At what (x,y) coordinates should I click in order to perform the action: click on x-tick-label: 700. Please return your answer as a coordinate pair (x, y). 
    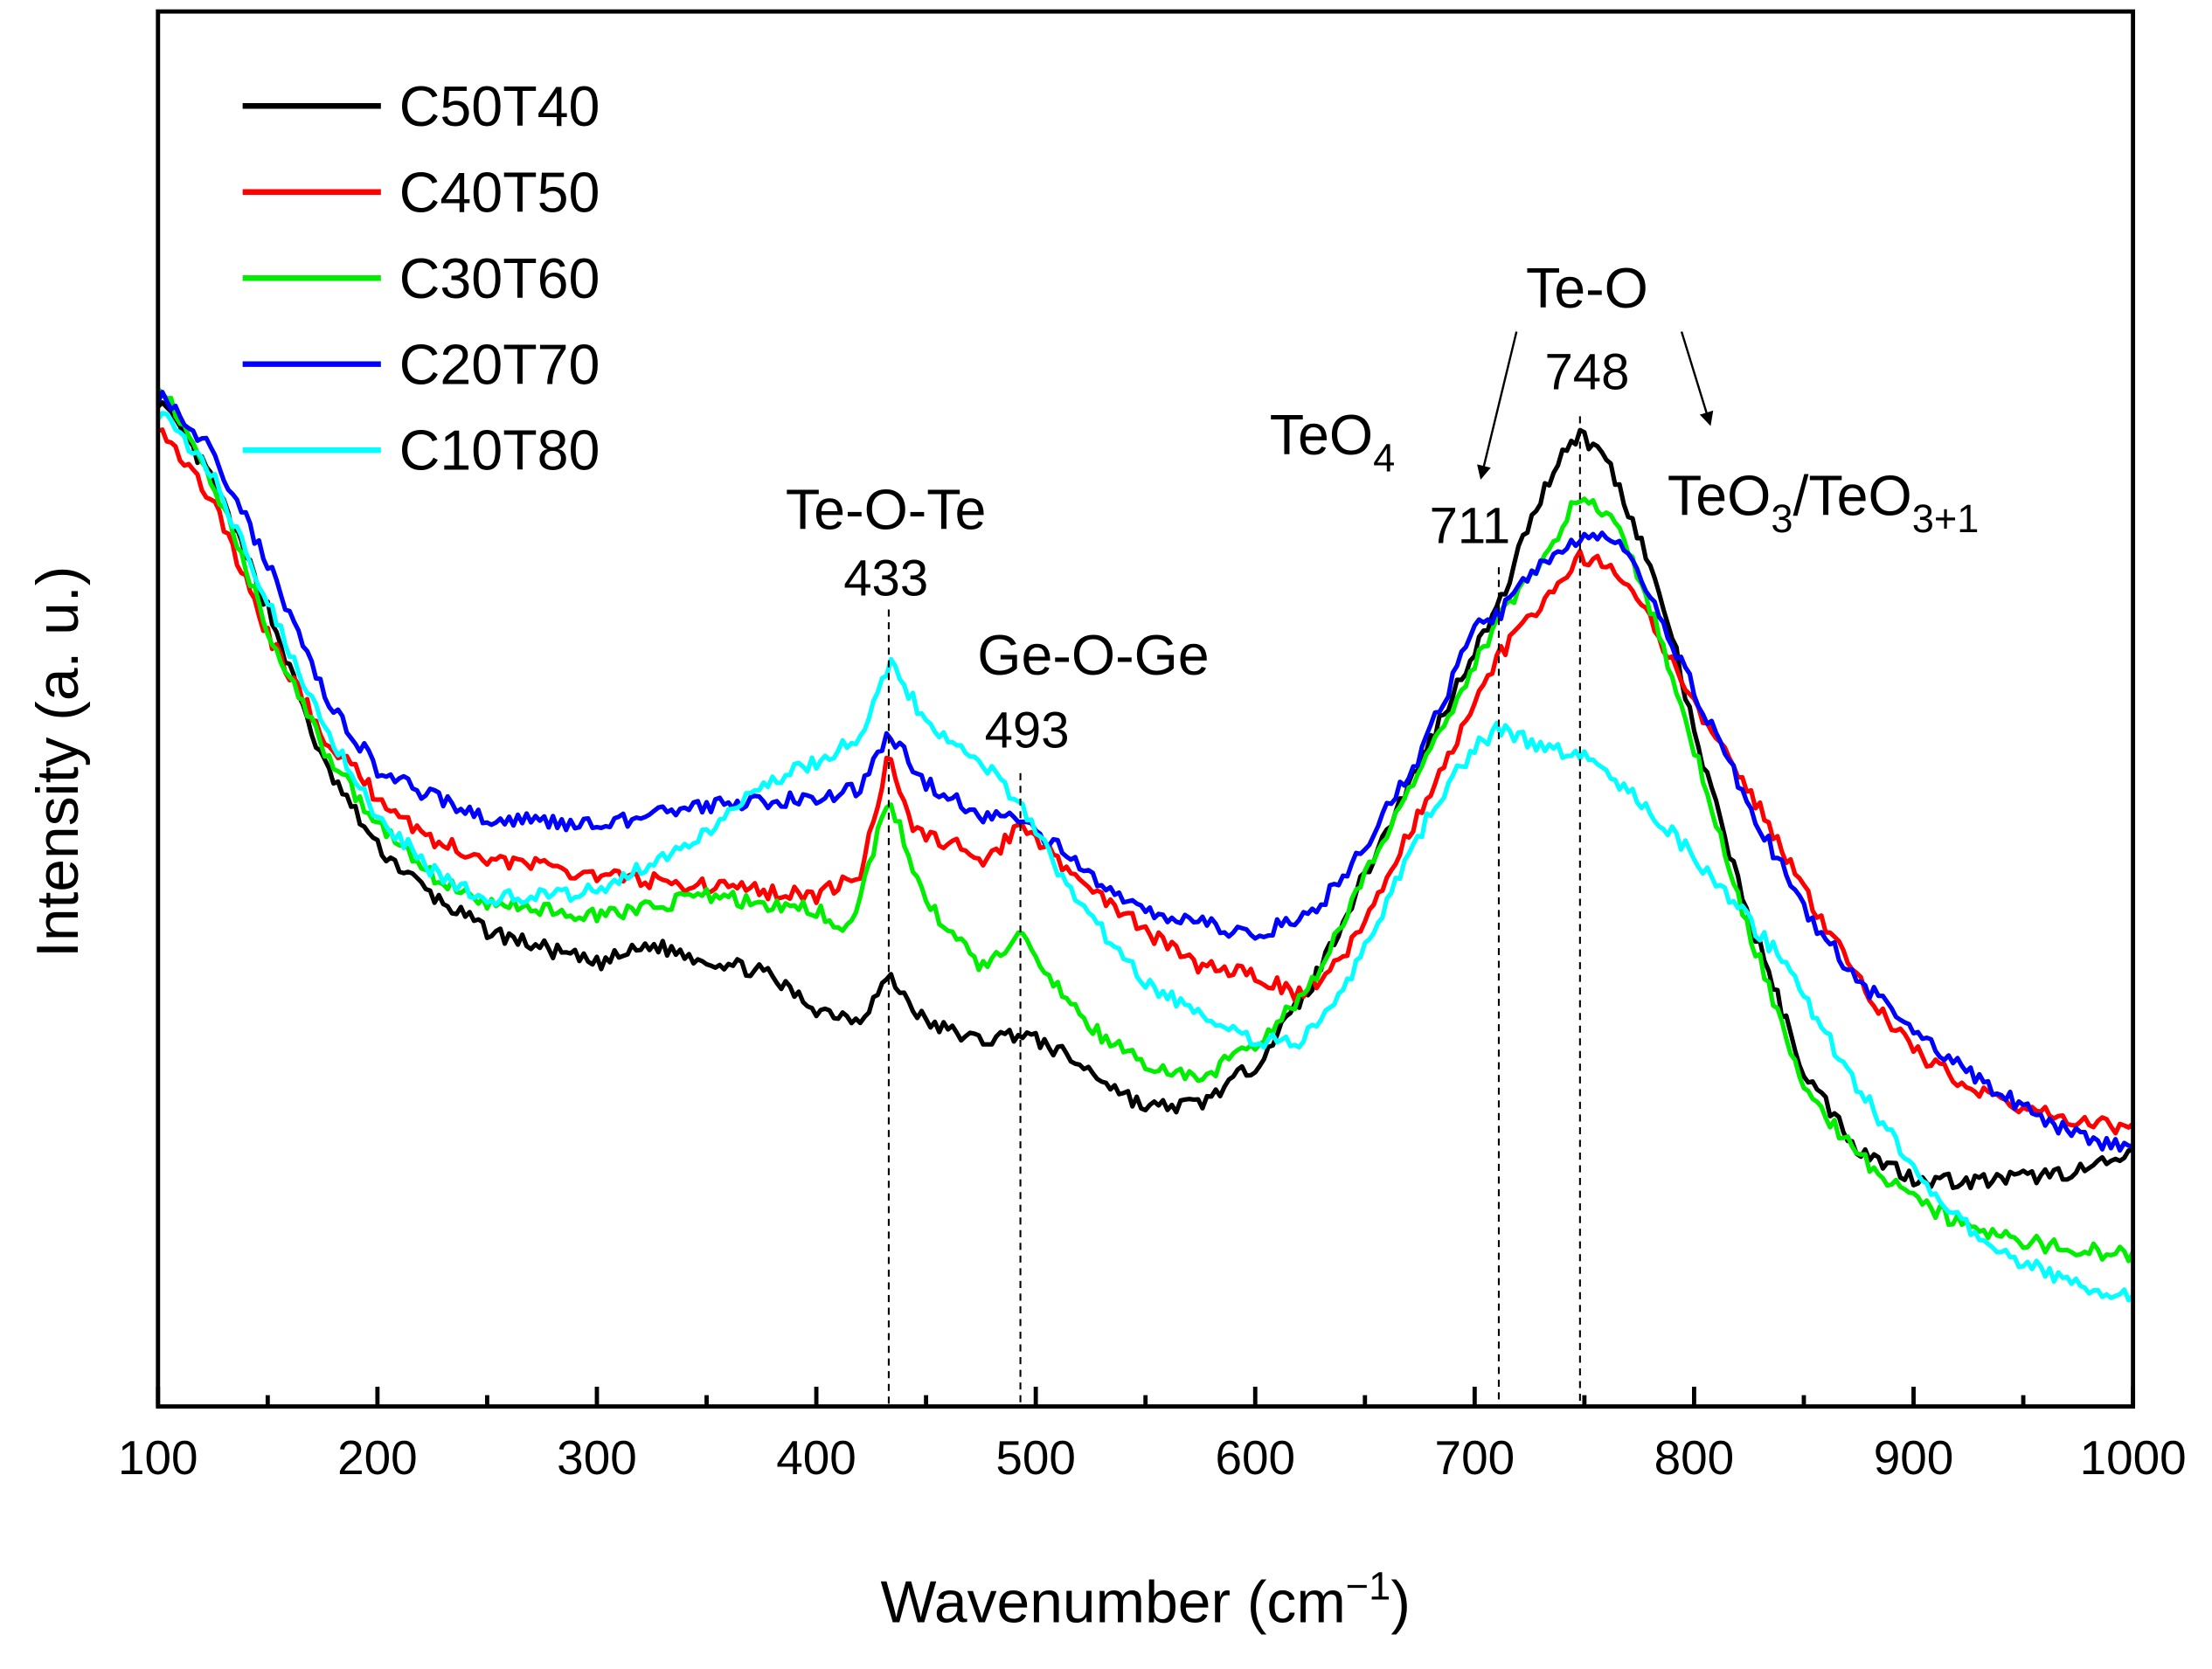
    Looking at the image, I should click on (1475, 1458).